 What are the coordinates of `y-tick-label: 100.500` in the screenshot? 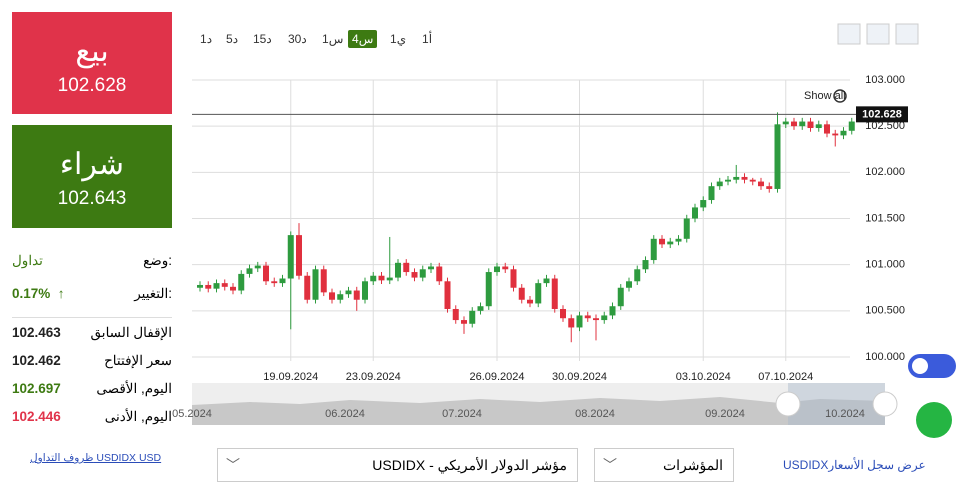 It's located at (885, 311).